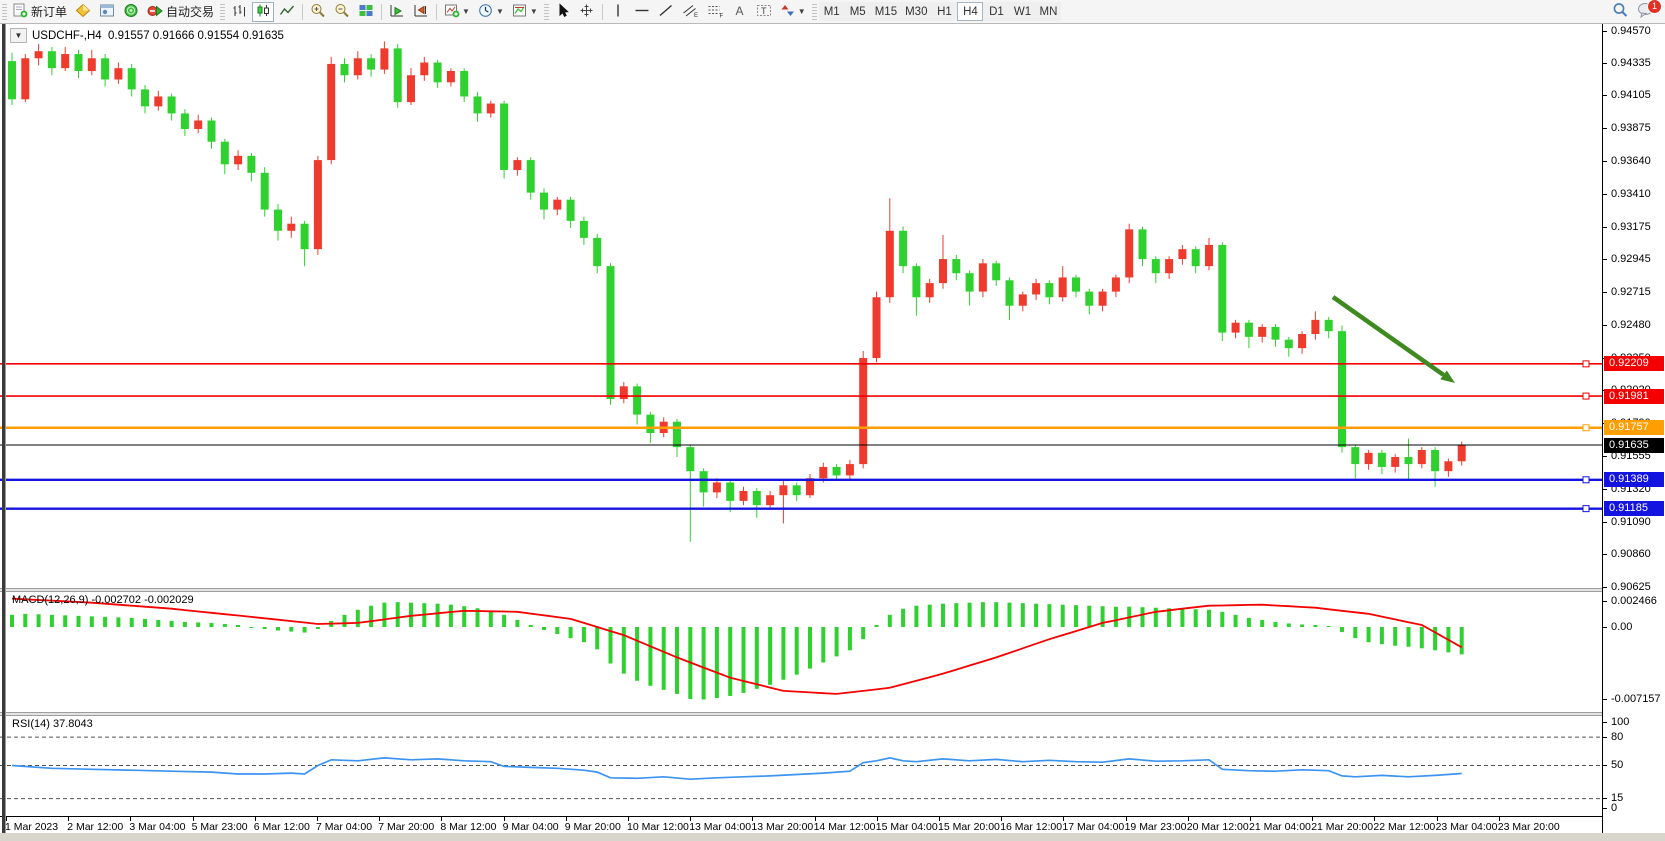 The image size is (1665, 841). What do you see at coordinates (886, 11) in the screenshot?
I see `timeframe-m15-button: M15` at bounding box center [886, 11].